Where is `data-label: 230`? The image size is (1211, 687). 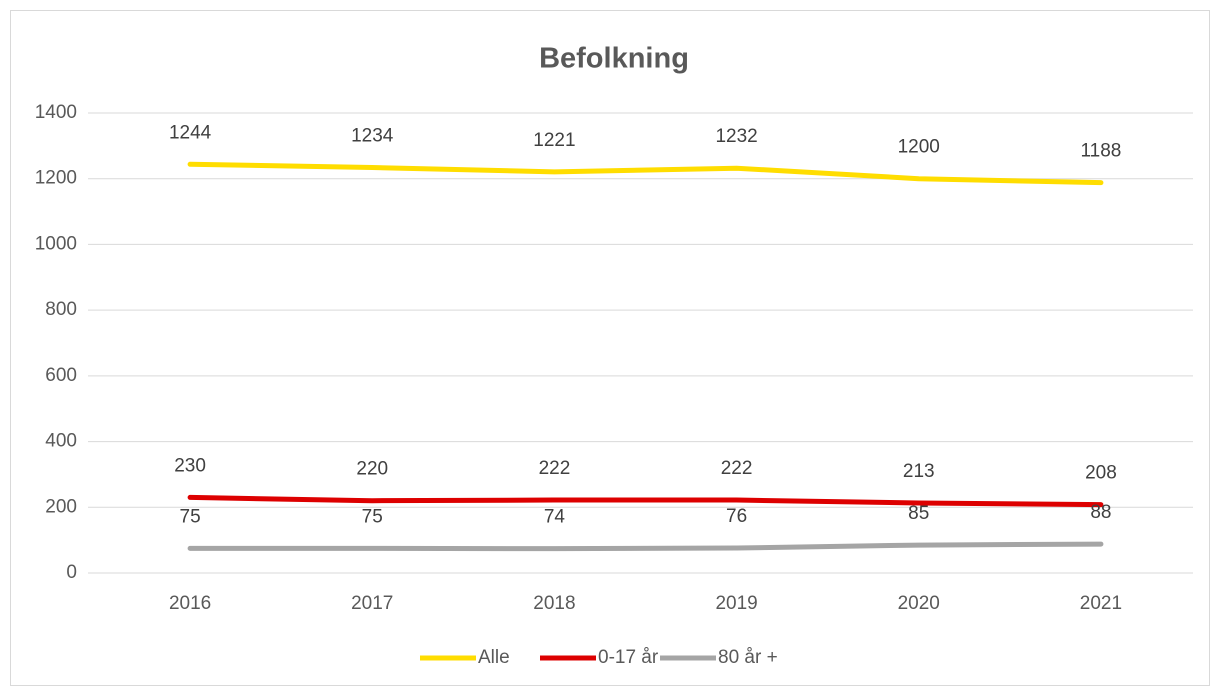
data-label: 230 is located at coordinates (190, 465).